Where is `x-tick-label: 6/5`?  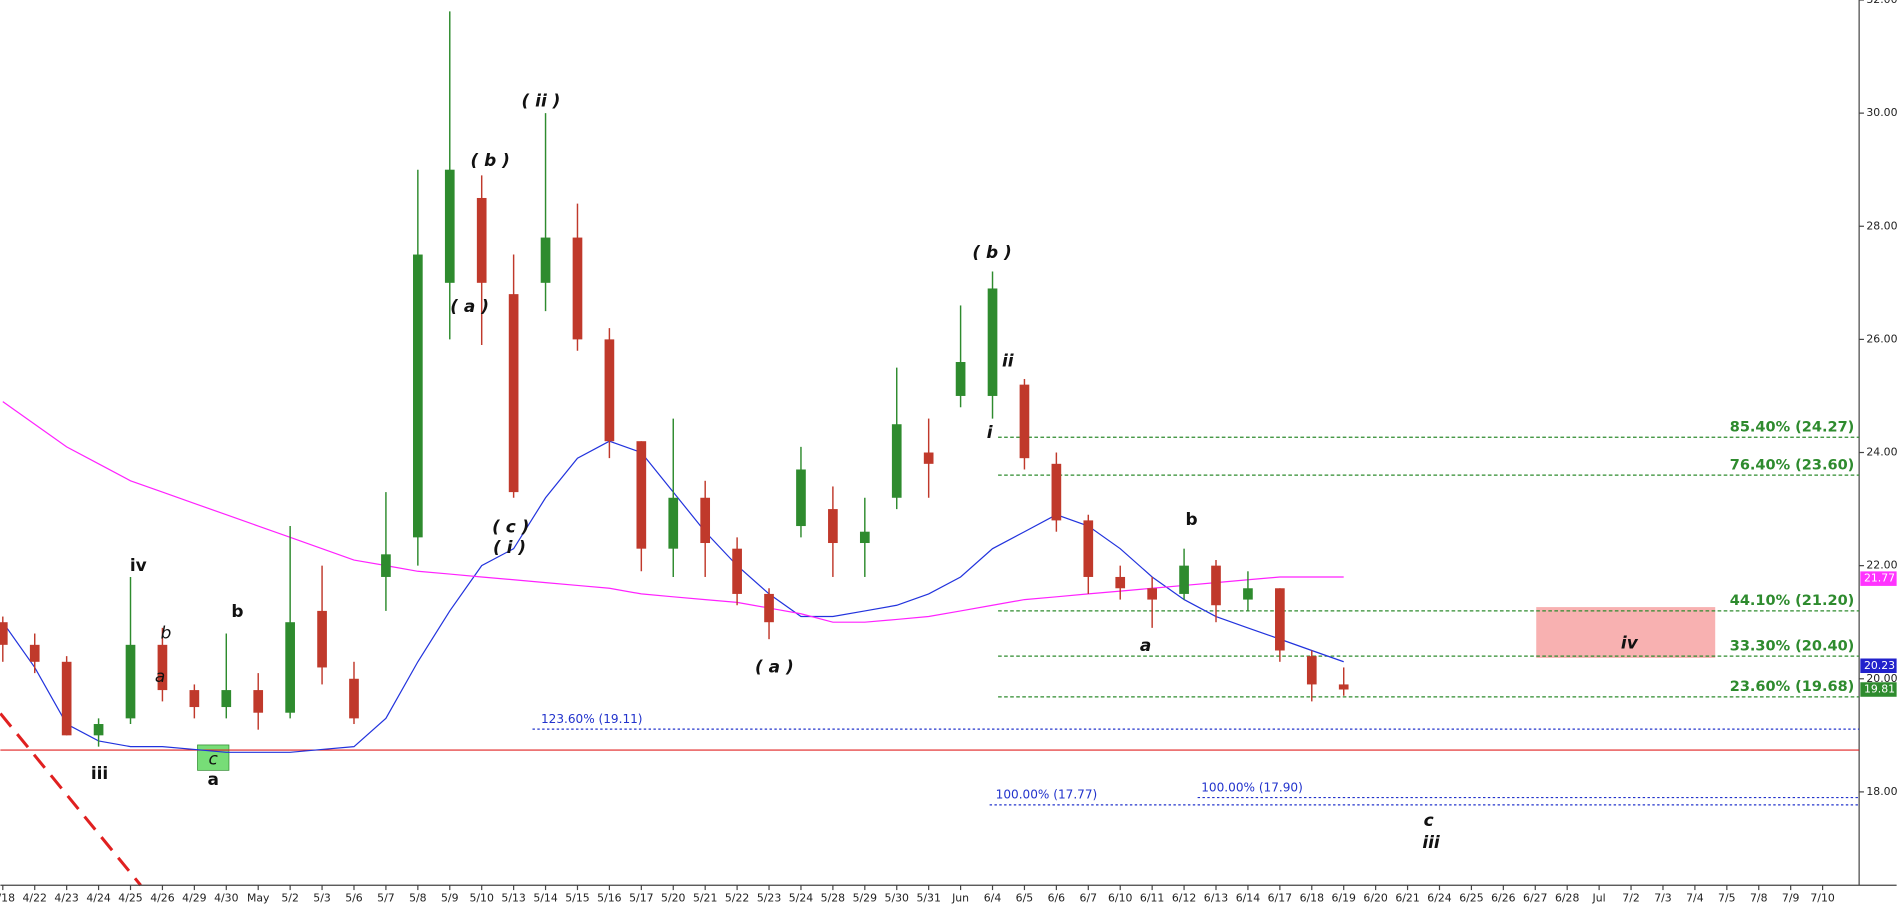
x-tick-label: 6/5 is located at coordinates (1025, 898).